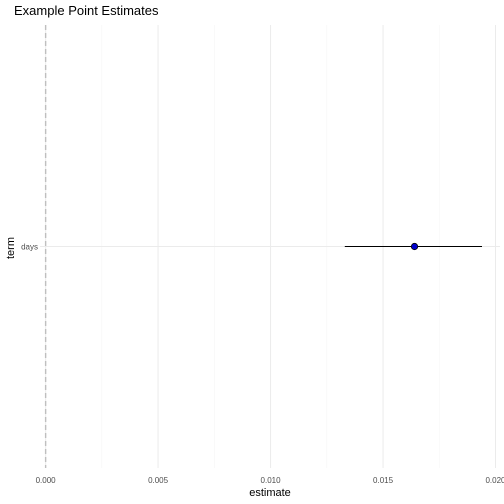  What do you see at coordinates (383, 480) in the screenshot?
I see `x-tick-label: 0.015` at bounding box center [383, 480].